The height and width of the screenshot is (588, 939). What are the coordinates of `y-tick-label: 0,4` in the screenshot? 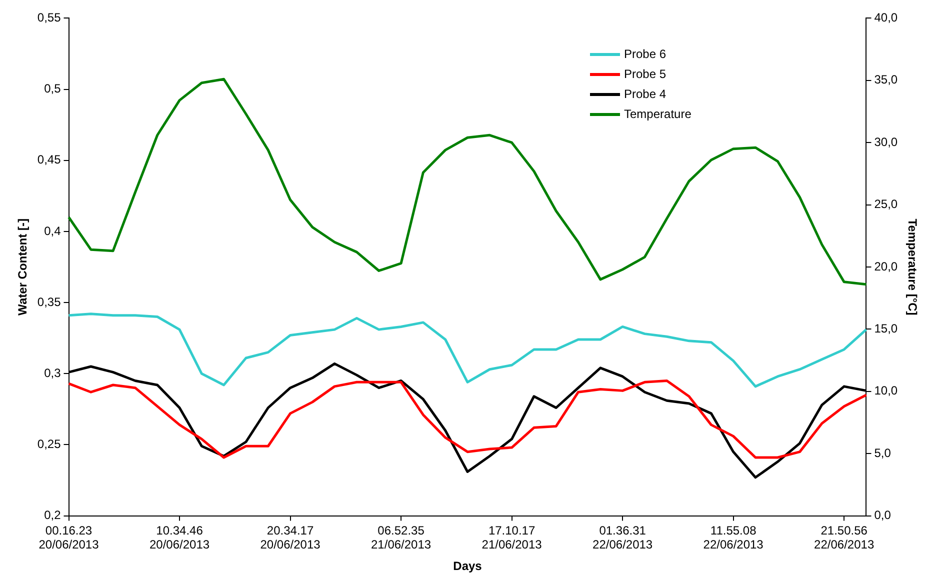 It's located at (53, 231).